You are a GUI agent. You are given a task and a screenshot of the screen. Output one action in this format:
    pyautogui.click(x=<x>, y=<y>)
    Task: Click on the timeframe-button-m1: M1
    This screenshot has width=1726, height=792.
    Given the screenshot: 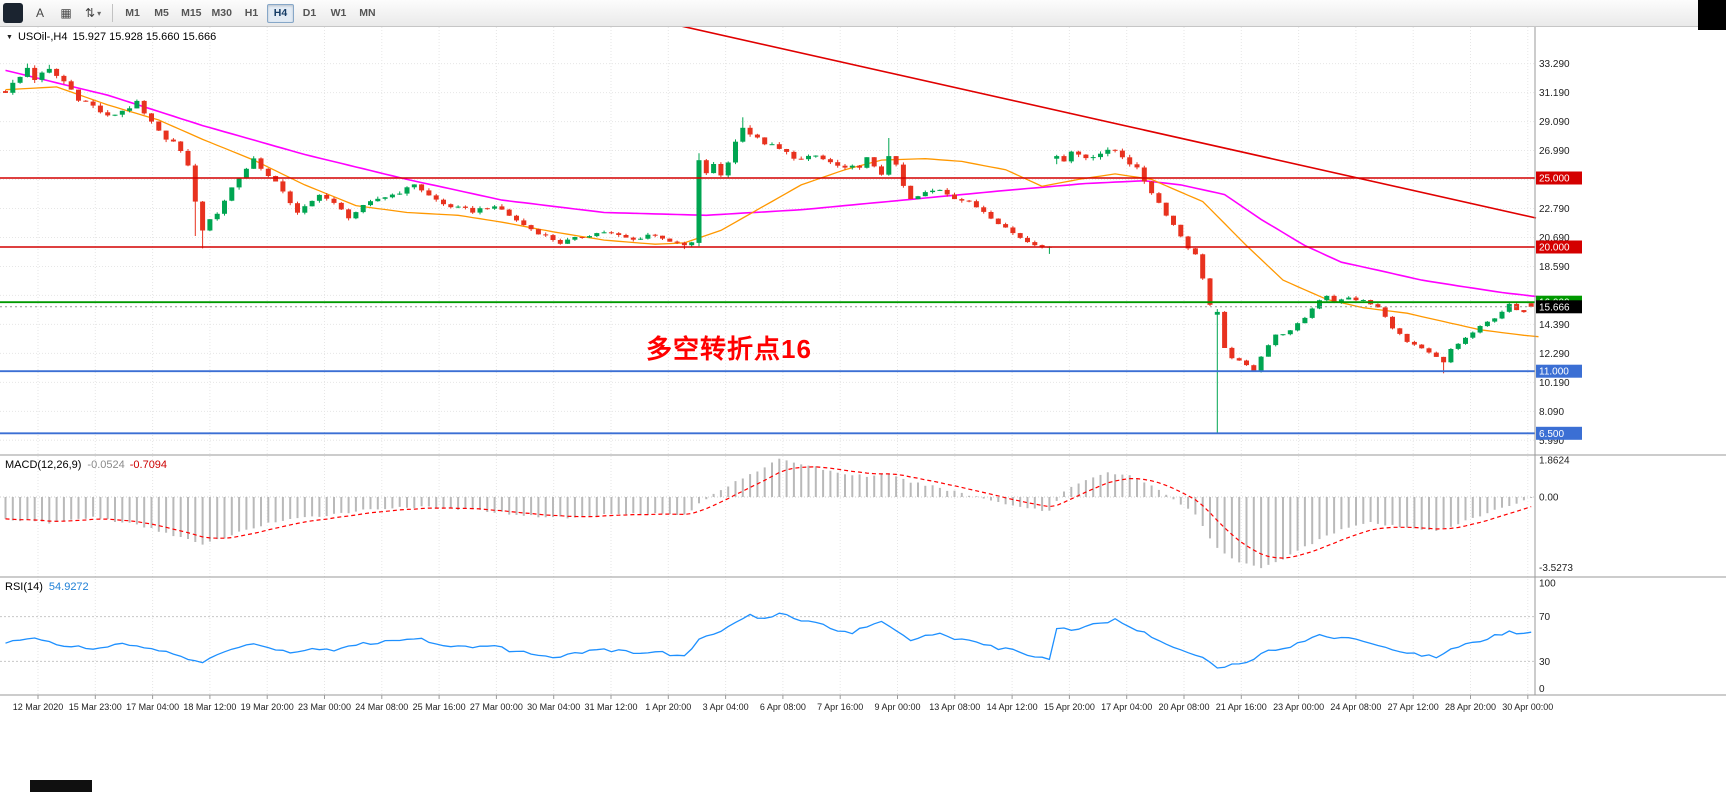 What is the action you would take?
    pyautogui.click(x=132, y=13)
    